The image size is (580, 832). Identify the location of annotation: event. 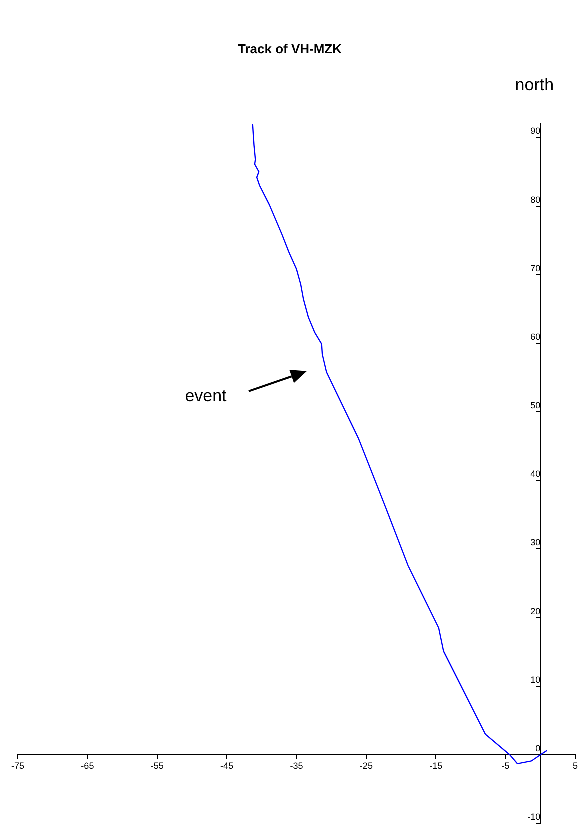
(206, 396).